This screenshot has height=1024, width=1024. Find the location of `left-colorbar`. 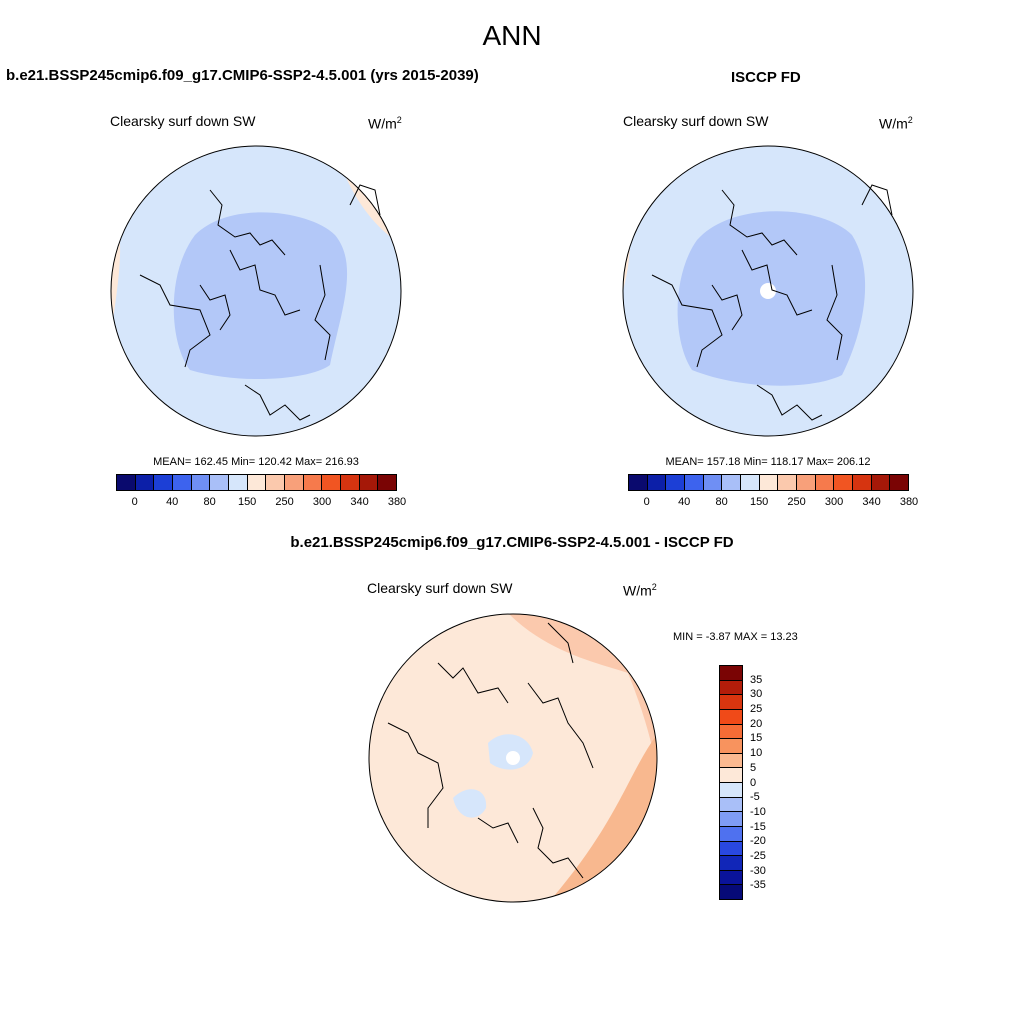

left-colorbar is located at coordinates (256, 482).